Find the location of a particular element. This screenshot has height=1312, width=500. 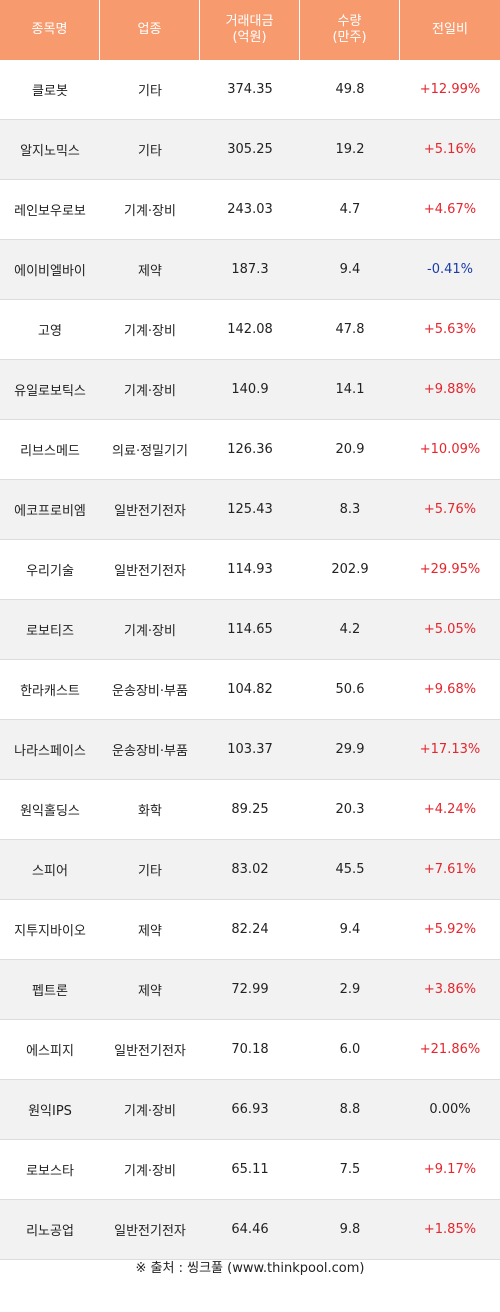

table-row: 펩트론 제약 72.99 2.9 +3.86% is located at coordinates (250, 990).